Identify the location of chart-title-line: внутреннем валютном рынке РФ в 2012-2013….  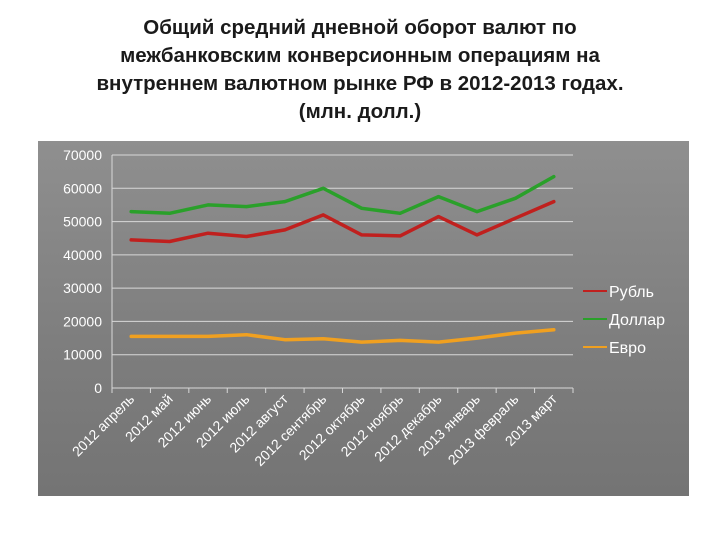
(360, 83).